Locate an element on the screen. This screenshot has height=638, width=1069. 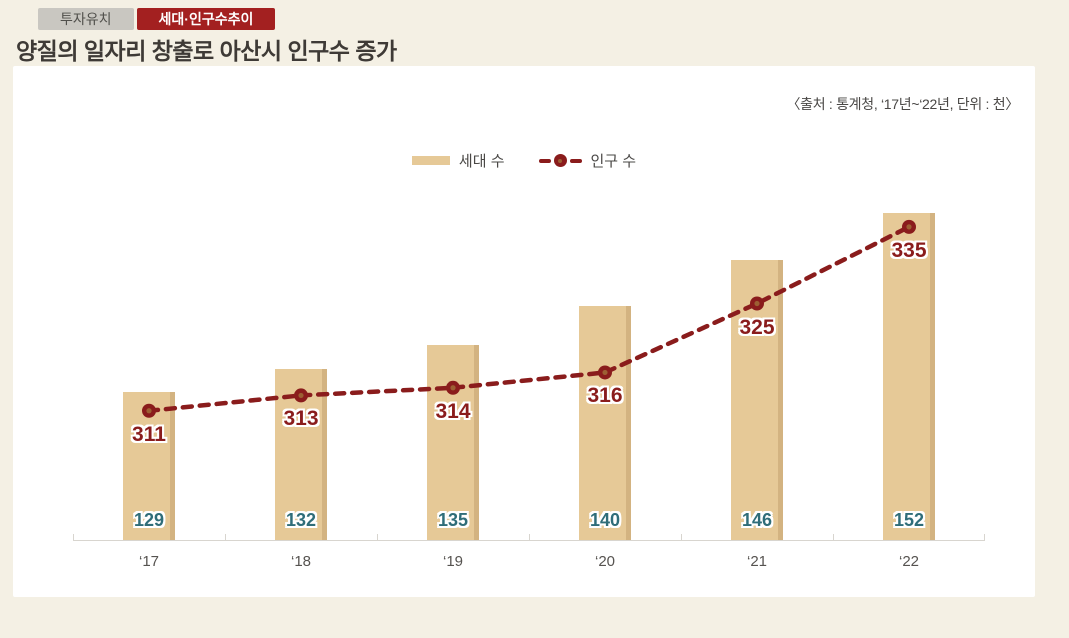
page-title: 양질의 일자리 창출로 아산시 인구수 증가 is located at coordinates (206, 51).